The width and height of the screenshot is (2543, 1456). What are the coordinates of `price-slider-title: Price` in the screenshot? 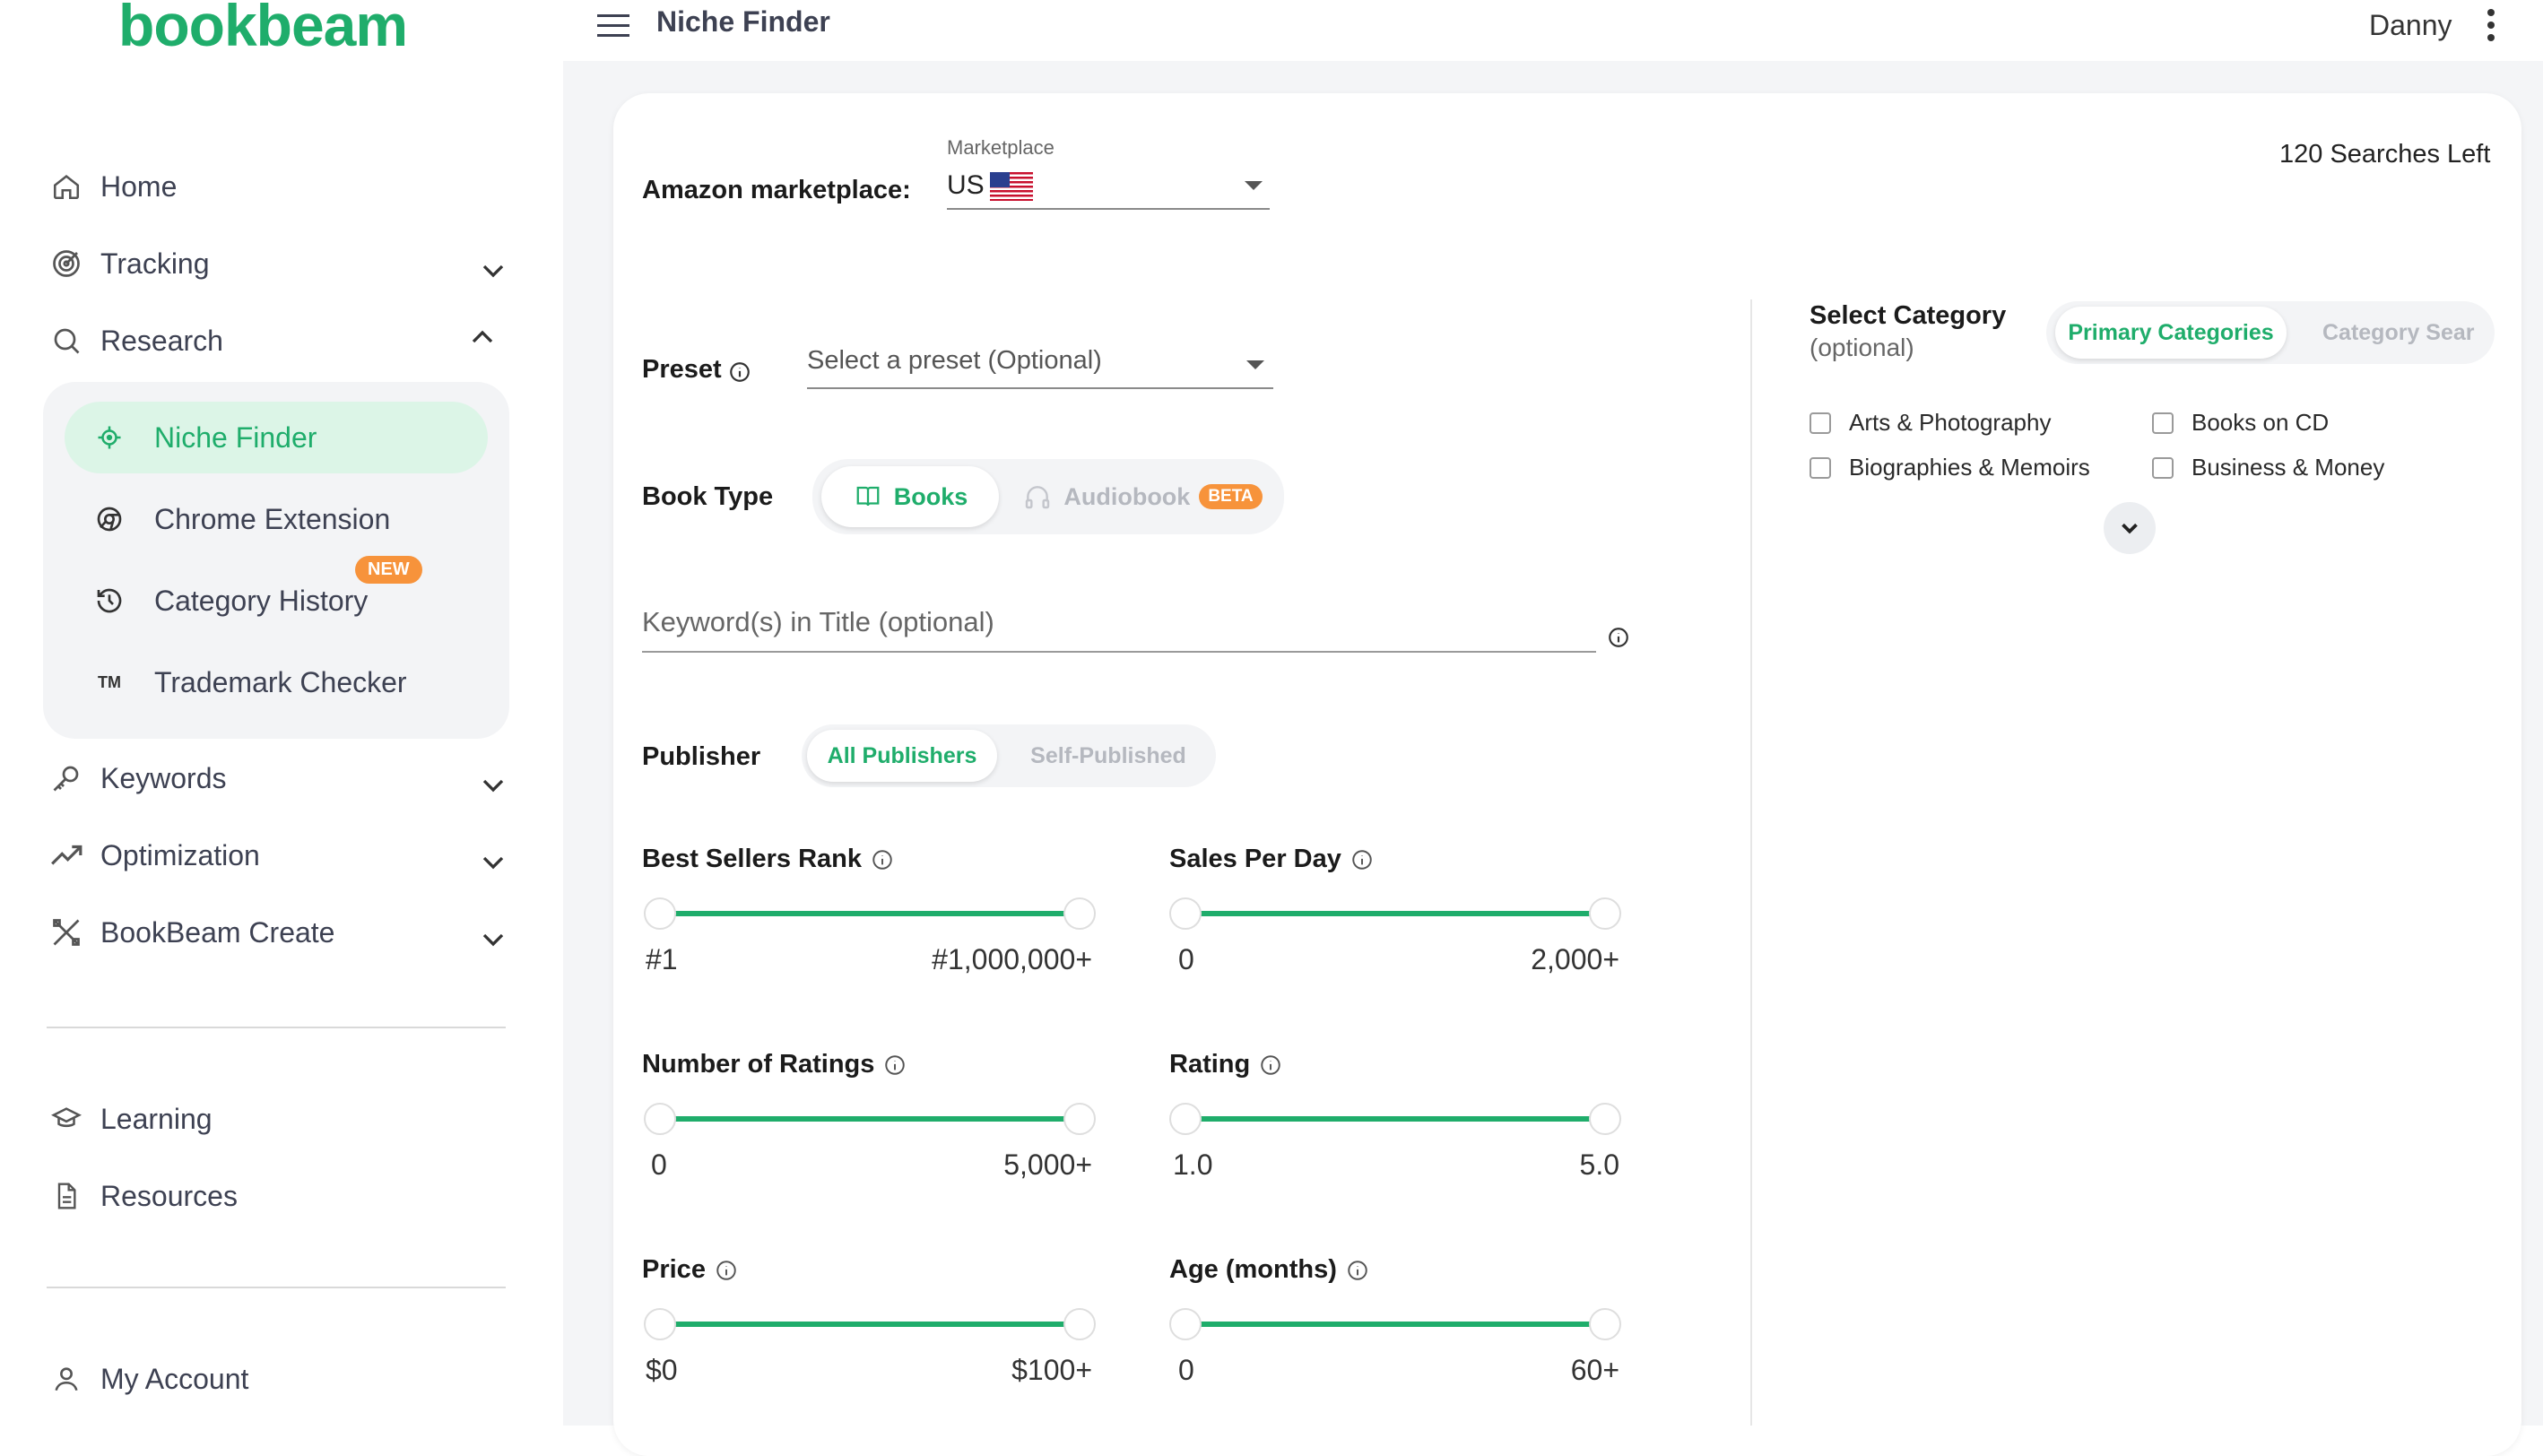 It's located at (690, 1270).